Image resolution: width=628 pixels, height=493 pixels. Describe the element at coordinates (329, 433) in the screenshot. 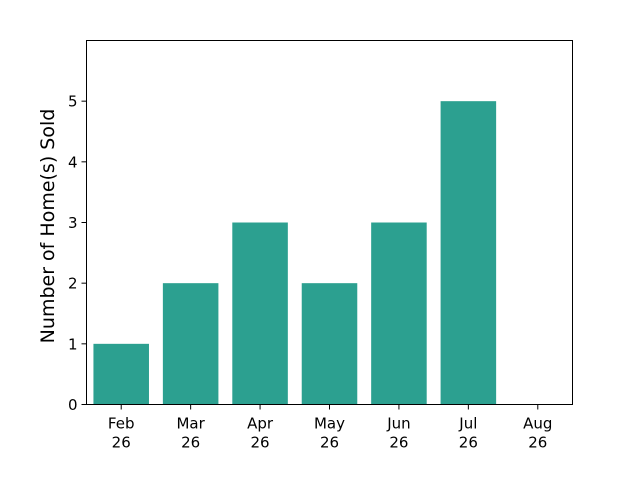

I see `x-tick-label: May 26` at that location.